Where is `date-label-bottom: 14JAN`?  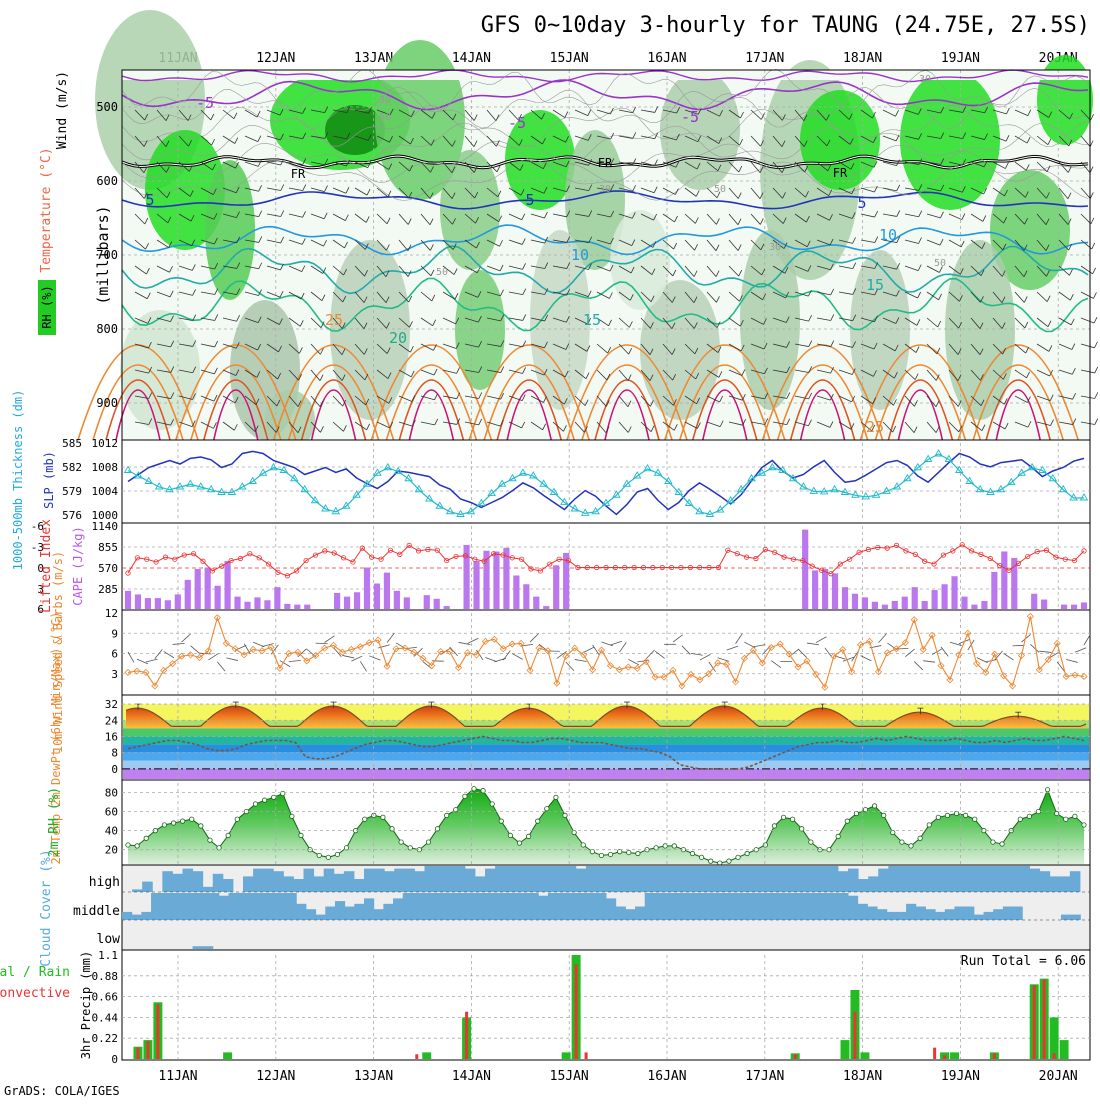 date-label-bottom: 14JAN is located at coordinates (471, 1076).